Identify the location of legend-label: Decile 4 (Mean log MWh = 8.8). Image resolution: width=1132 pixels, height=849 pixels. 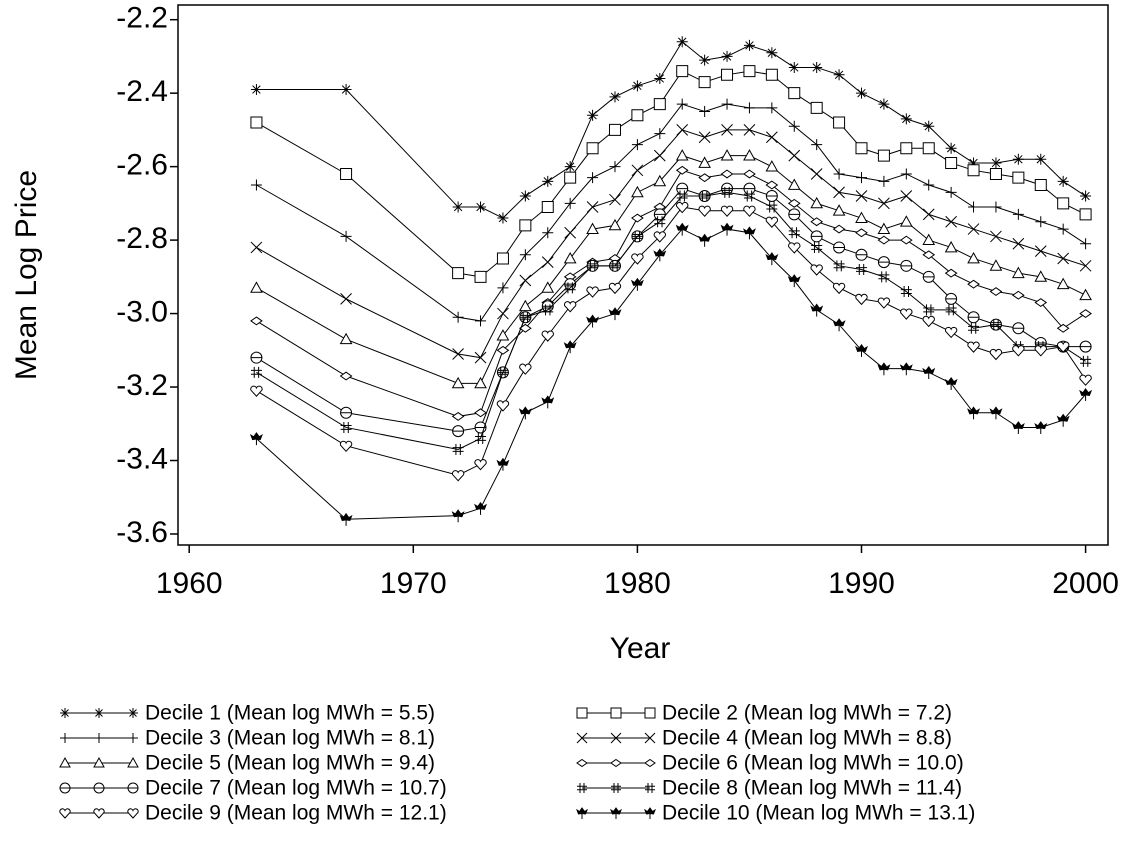
(807, 738).